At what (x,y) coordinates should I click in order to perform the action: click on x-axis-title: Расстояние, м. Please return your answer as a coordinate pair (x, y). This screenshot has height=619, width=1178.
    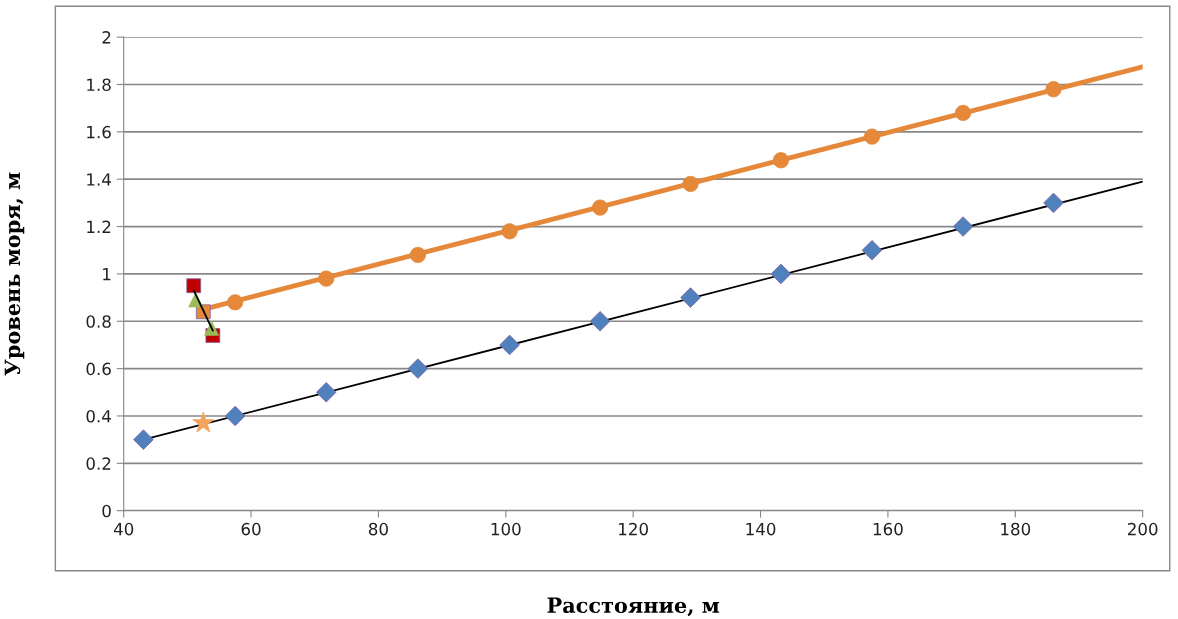
    Looking at the image, I should click on (633, 607).